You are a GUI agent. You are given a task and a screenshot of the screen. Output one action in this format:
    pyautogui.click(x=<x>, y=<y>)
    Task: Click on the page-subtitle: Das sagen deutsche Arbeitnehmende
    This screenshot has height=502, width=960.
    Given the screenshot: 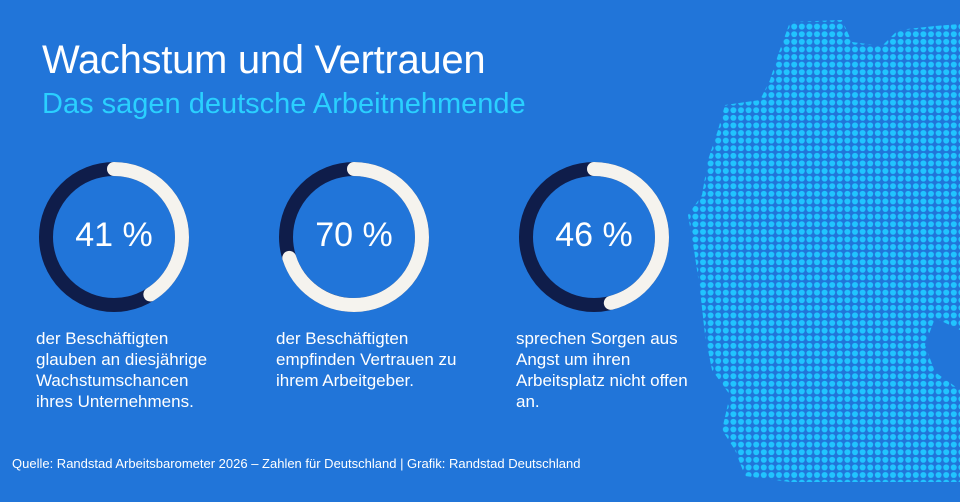 What is the action you would take?
    pyautogui.click(x=284, y=104)
    